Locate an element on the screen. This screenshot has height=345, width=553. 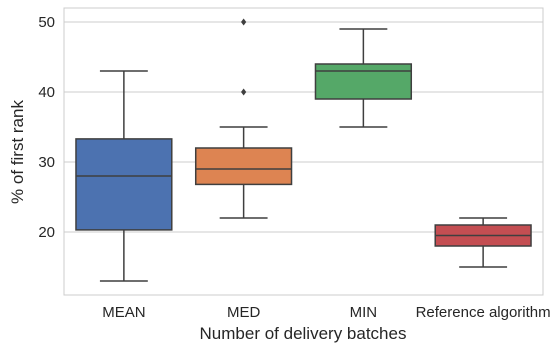
box-min is located at coordinates (363, 78).